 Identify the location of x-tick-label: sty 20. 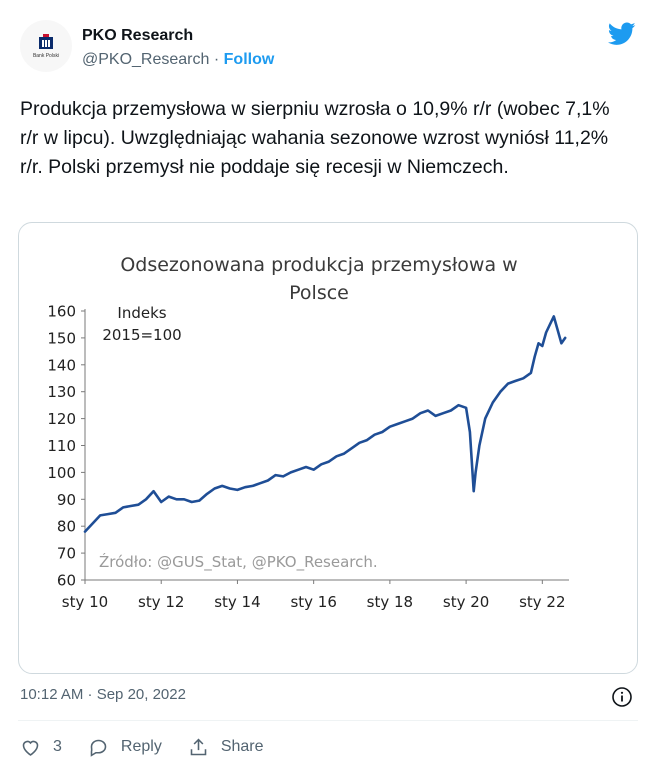
(466, 602).